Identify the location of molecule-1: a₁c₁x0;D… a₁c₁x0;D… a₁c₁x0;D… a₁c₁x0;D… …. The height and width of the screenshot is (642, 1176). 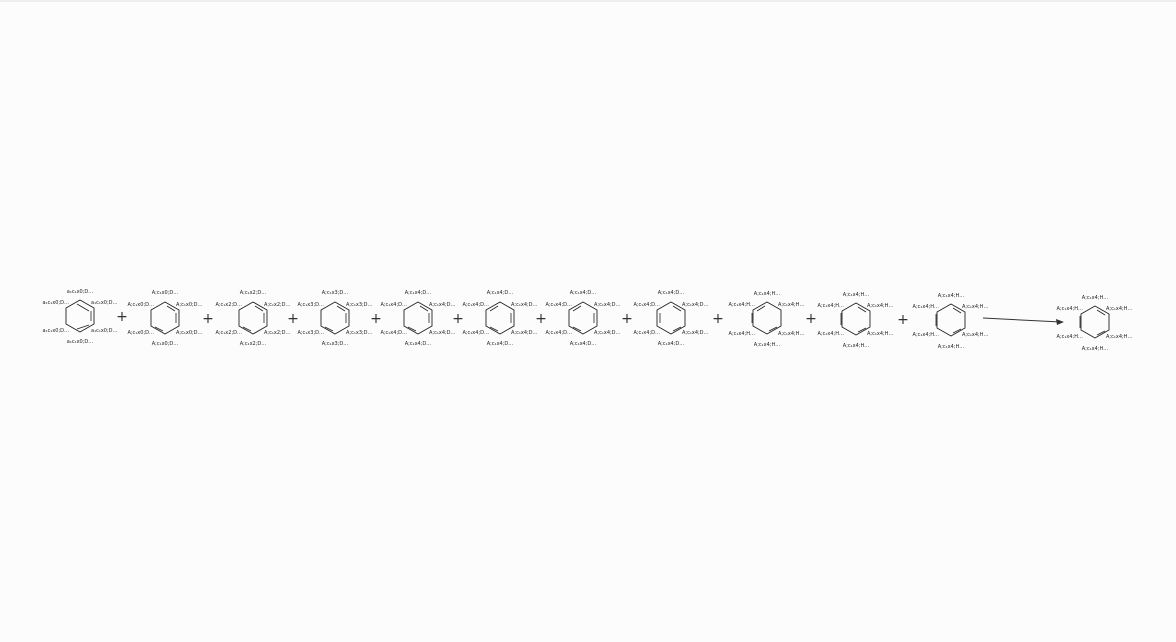
(80, 317).